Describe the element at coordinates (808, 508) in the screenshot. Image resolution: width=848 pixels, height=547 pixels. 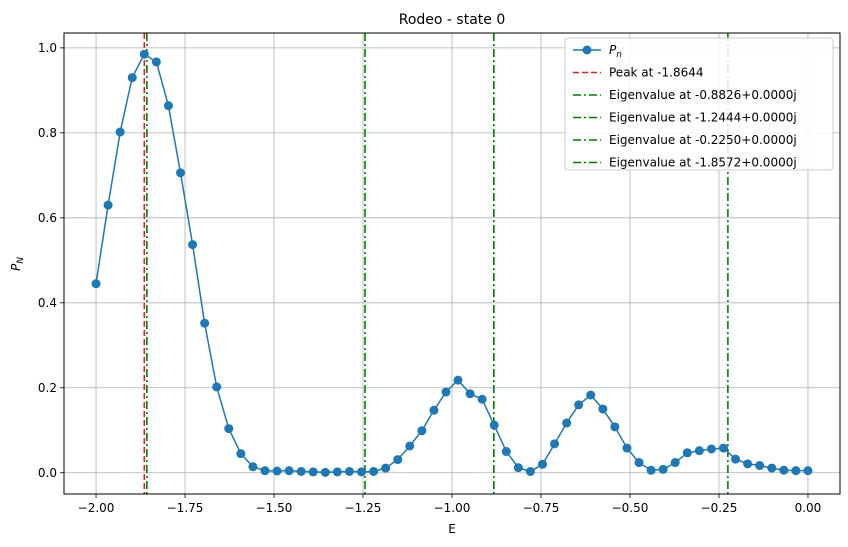
I see `x-tick-label: 0.00` at that location.